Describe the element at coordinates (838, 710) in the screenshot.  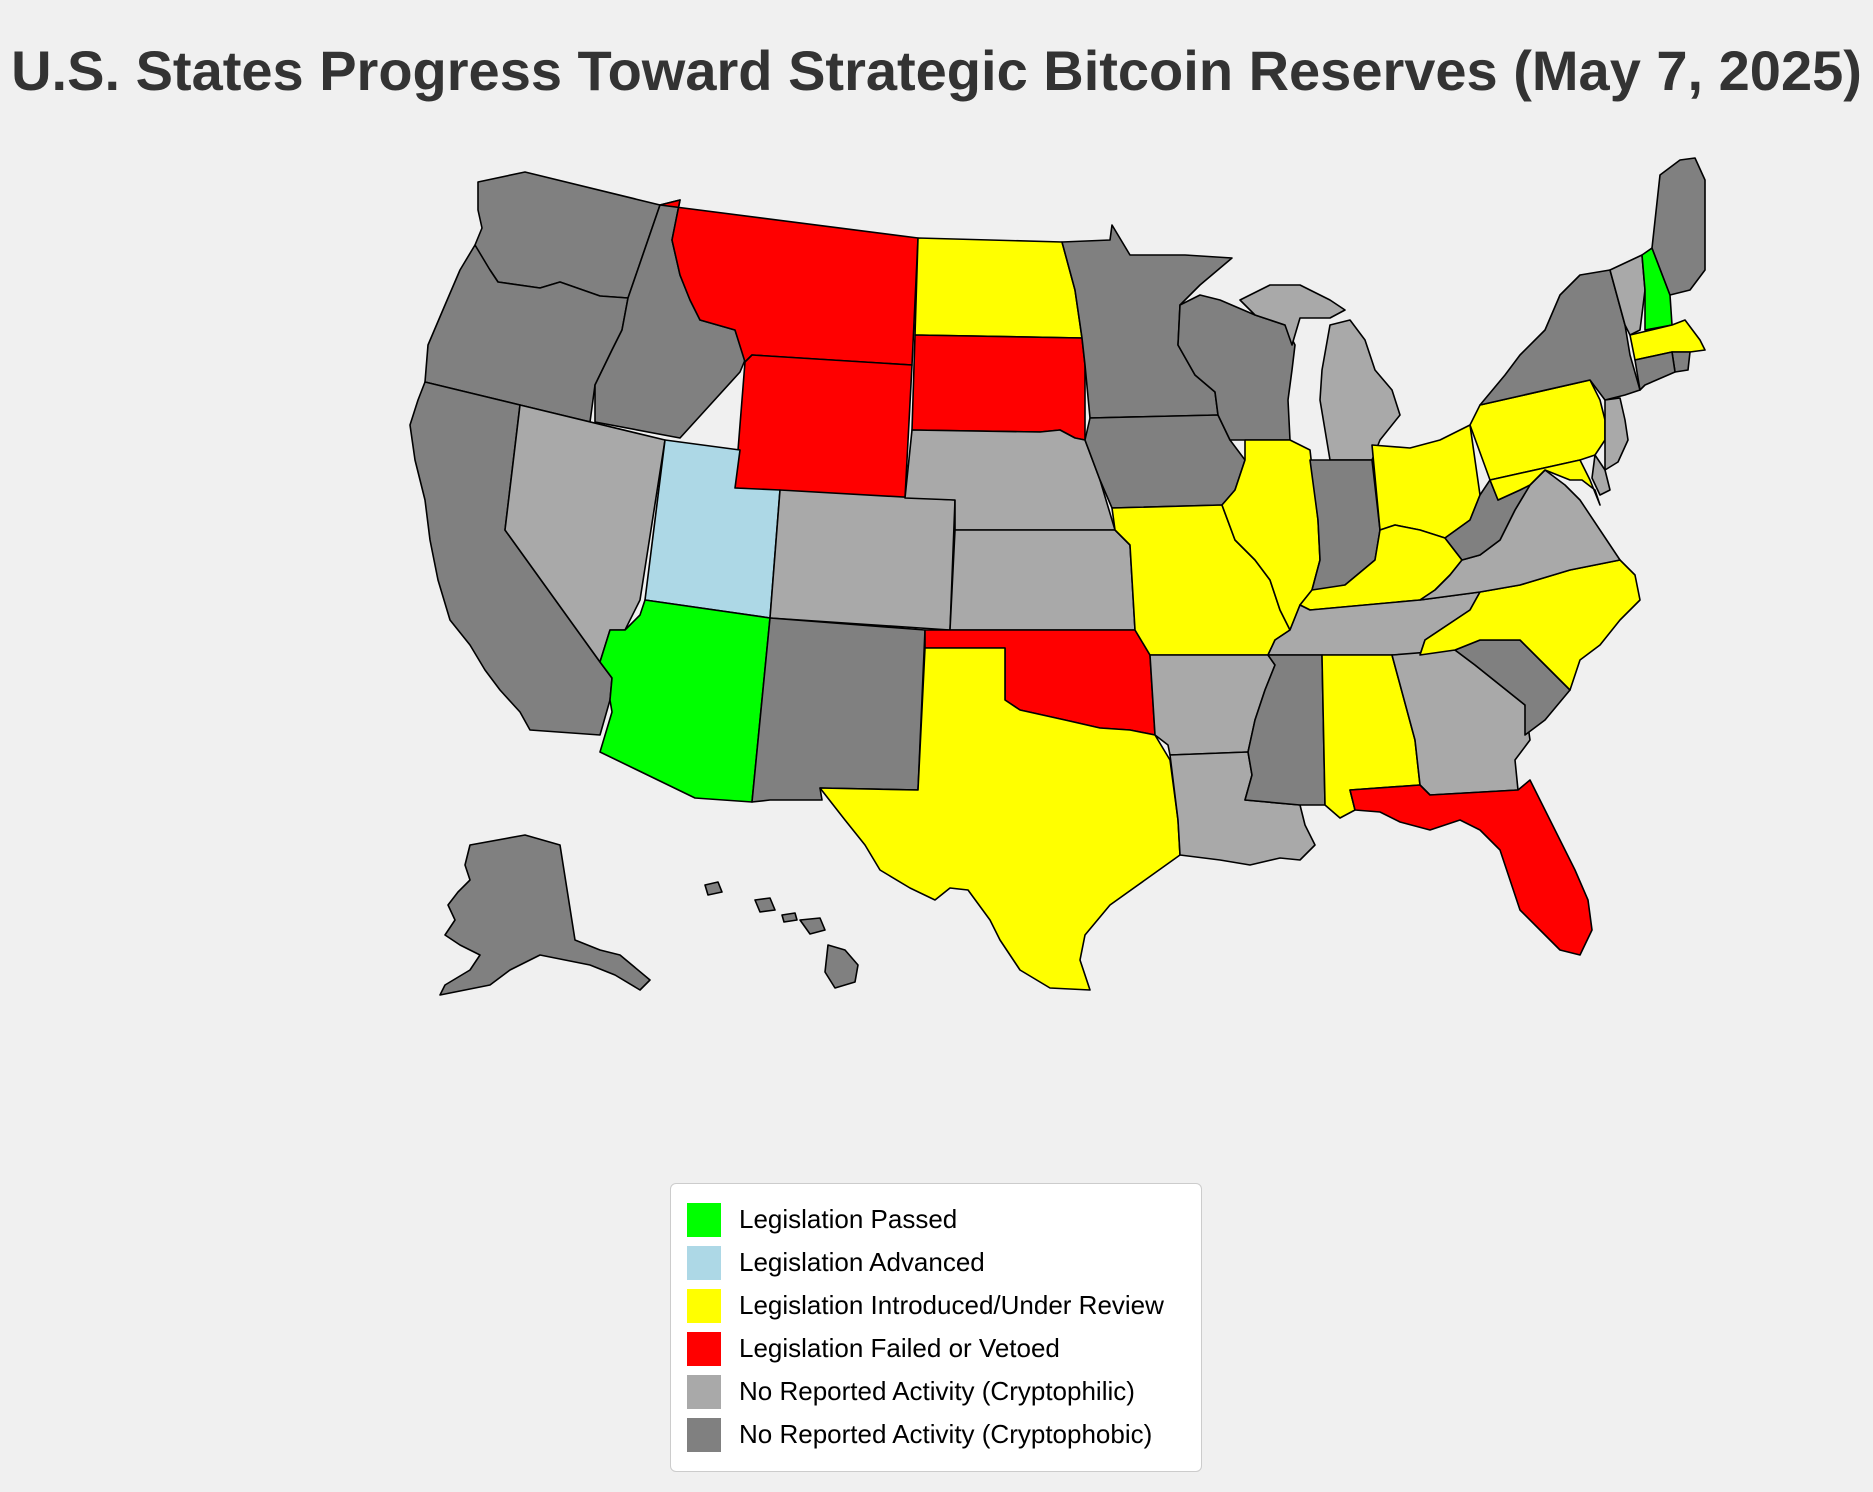
I see `state-nm` at that location.